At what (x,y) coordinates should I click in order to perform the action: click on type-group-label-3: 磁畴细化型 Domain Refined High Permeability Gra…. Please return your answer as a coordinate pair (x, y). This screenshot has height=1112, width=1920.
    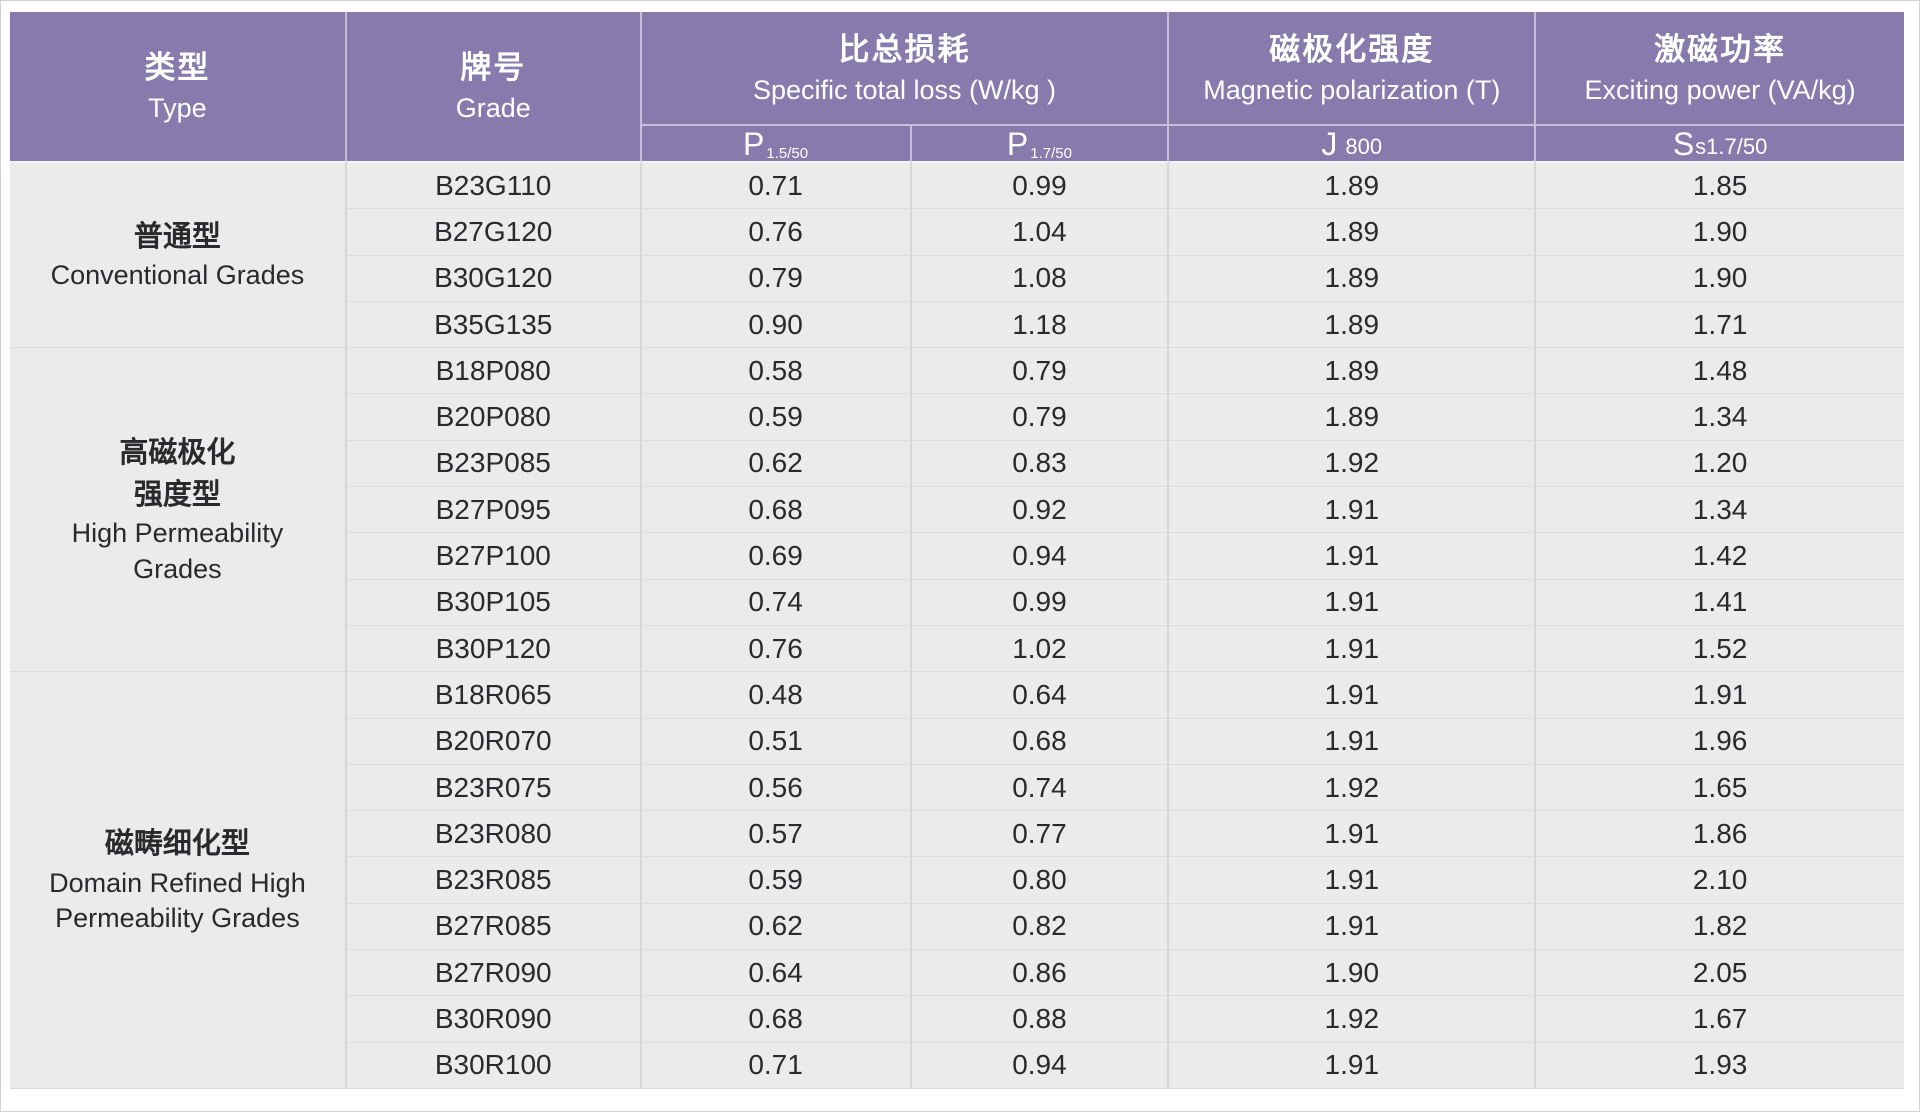
    Looking at the image, I should click on (178, 880).